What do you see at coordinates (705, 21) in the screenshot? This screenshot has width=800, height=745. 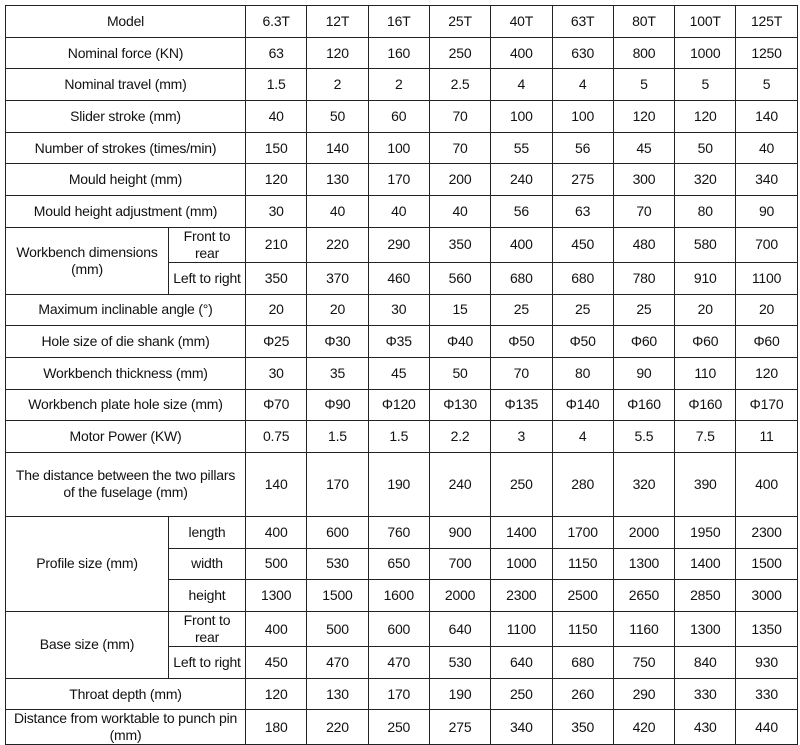 I see `header-cell: 100T` at bounding box center [705, 21].